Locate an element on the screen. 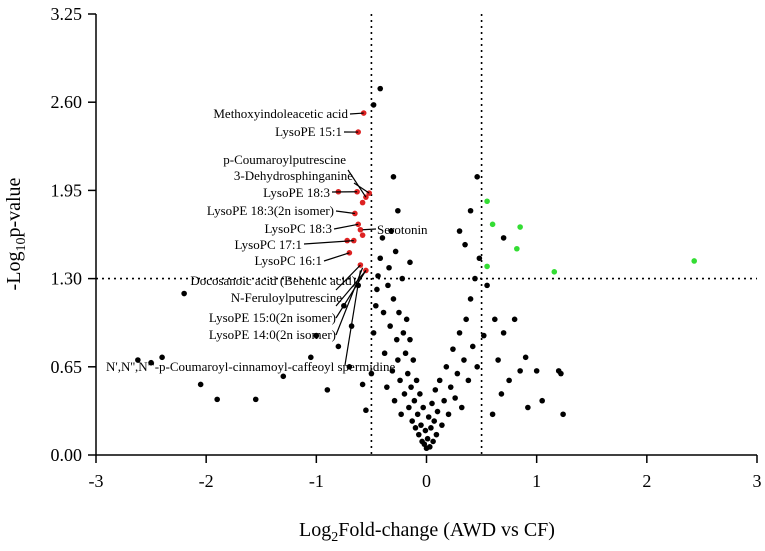  annotation-label: Methoxyindoleacetic acid is located at coordinates (280, 113).